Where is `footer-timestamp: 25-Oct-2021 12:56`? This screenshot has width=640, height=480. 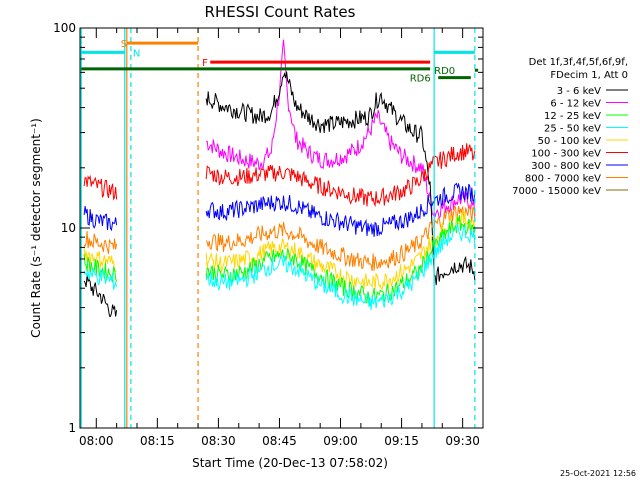
footer-timestamp: 25-Oct-2021 12:56 is located at coordinates (598, 473).